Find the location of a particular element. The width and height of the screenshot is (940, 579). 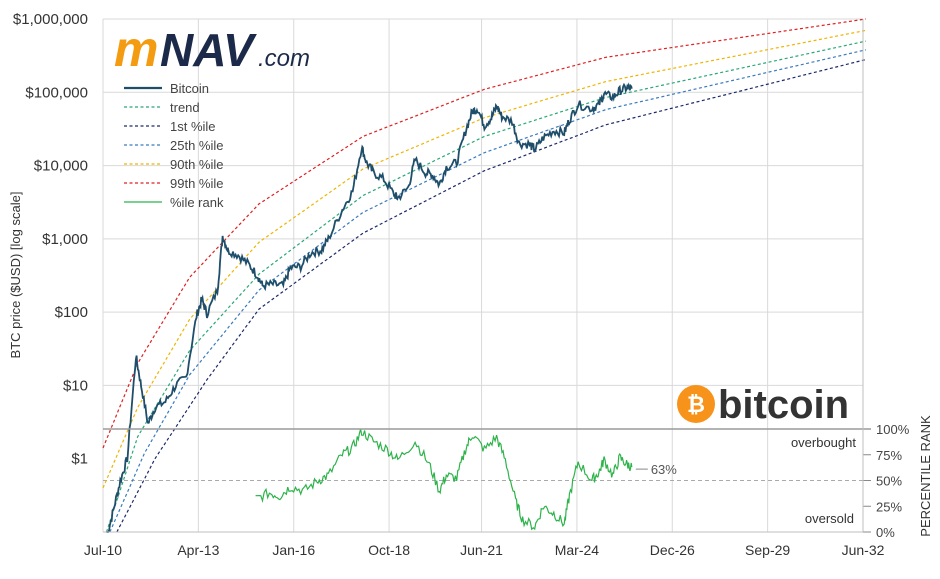

y-tick-label: $1,000 is located at coordinates (65, 239).